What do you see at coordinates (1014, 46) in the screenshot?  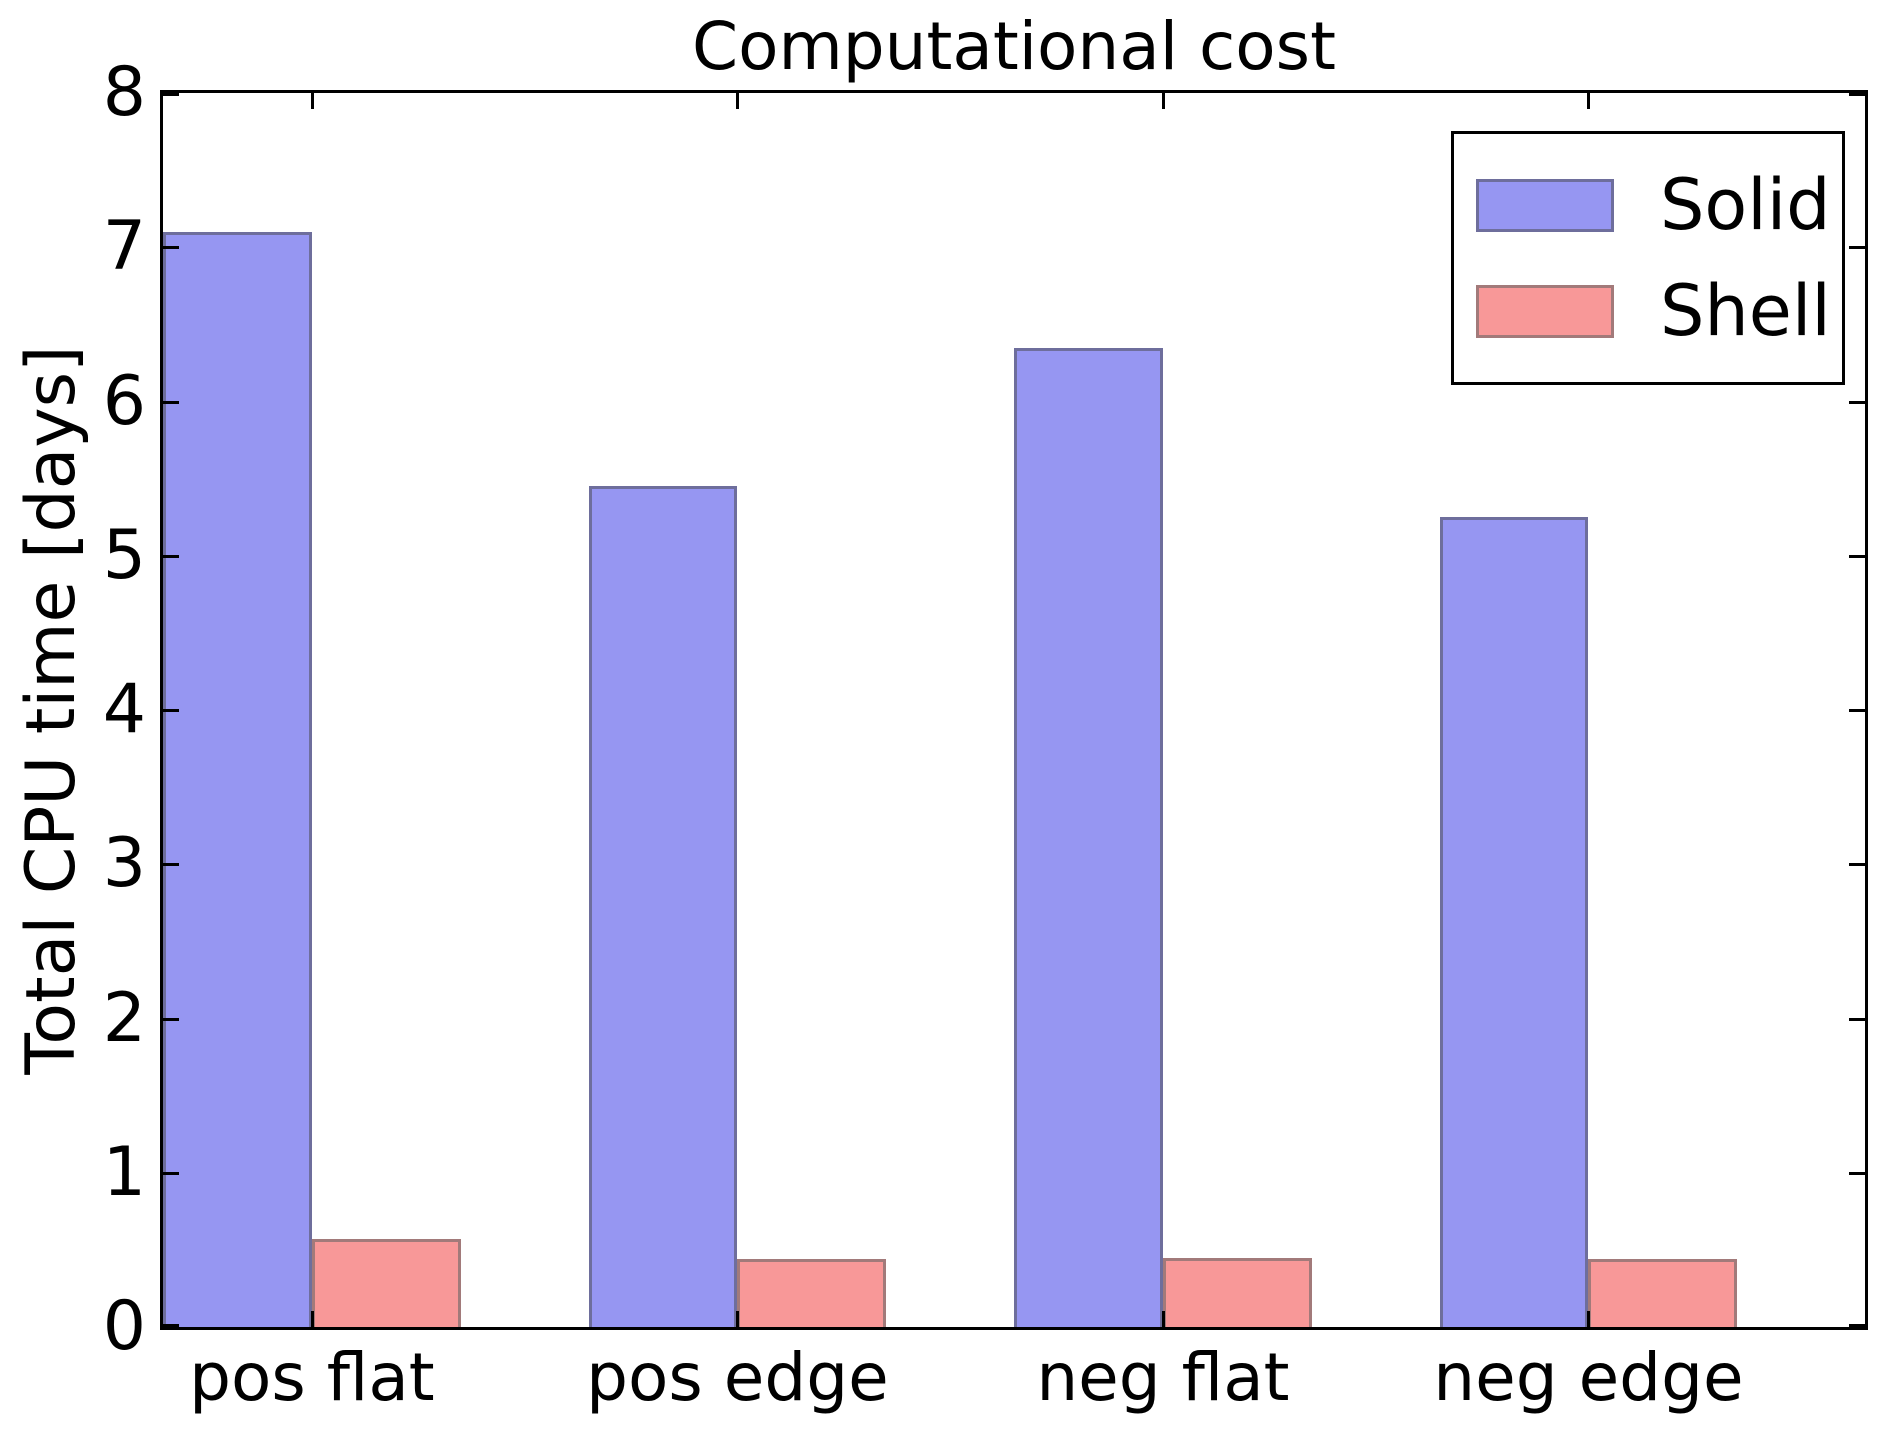 I see `chart-title: Computational cost` at bounding box center [1014, 46].